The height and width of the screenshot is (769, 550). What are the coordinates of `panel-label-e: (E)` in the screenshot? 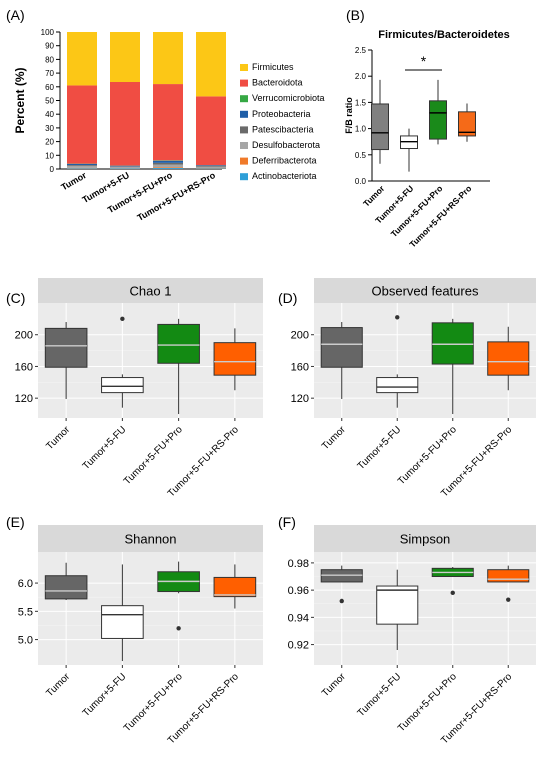 It's located at (15, 522).